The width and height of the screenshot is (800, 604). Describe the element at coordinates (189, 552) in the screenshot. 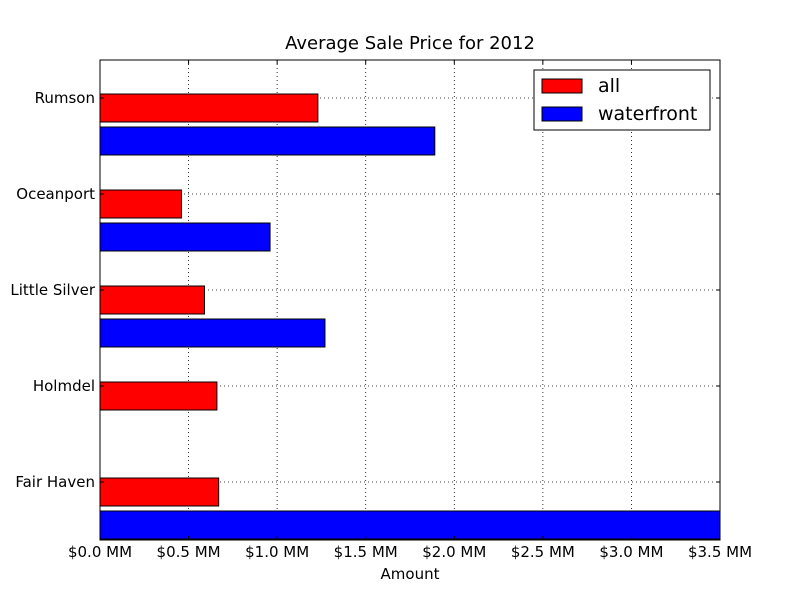

I see `x-tick-label: $0.5 MM` at that location.